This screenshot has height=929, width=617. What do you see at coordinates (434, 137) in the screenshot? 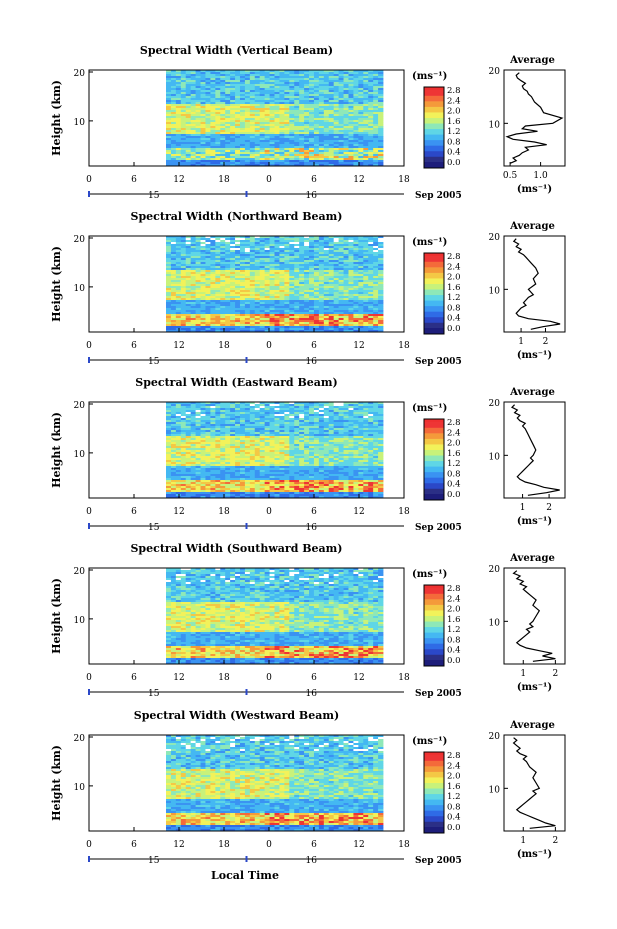
I see `colorbar-segment` at bounding box center [434, 137].